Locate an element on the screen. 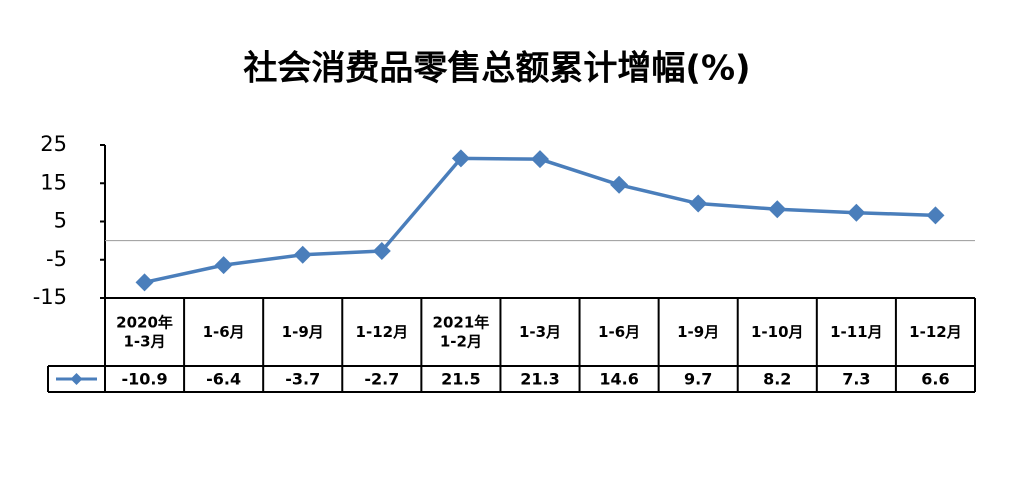  y-tick-label: 25 is located at coordinates (53, 144).